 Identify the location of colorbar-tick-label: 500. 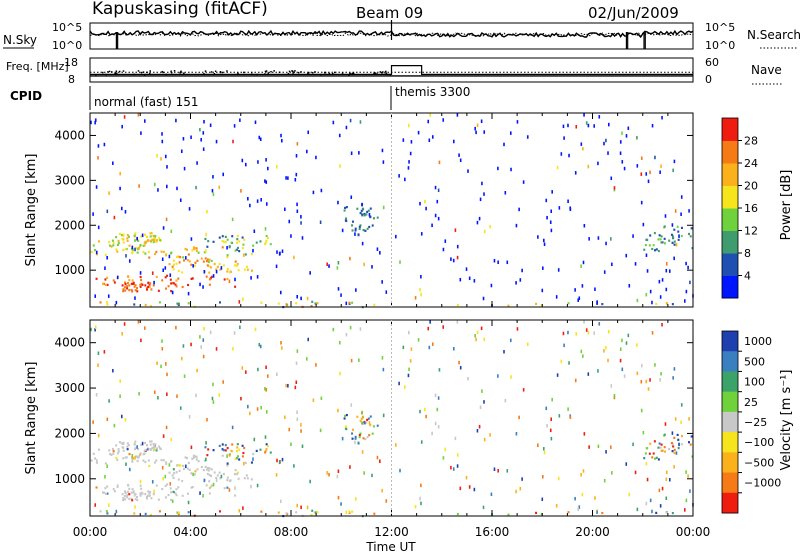
(754, 361).